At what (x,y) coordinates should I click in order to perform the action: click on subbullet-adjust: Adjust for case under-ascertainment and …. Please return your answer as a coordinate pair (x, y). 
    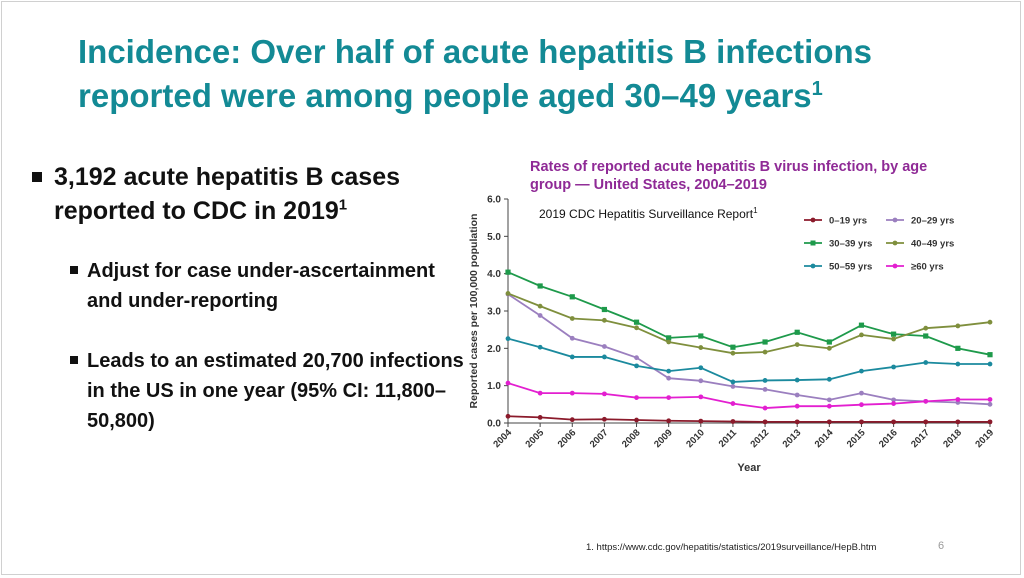
    Looking at the image, I should click on (252, 286).